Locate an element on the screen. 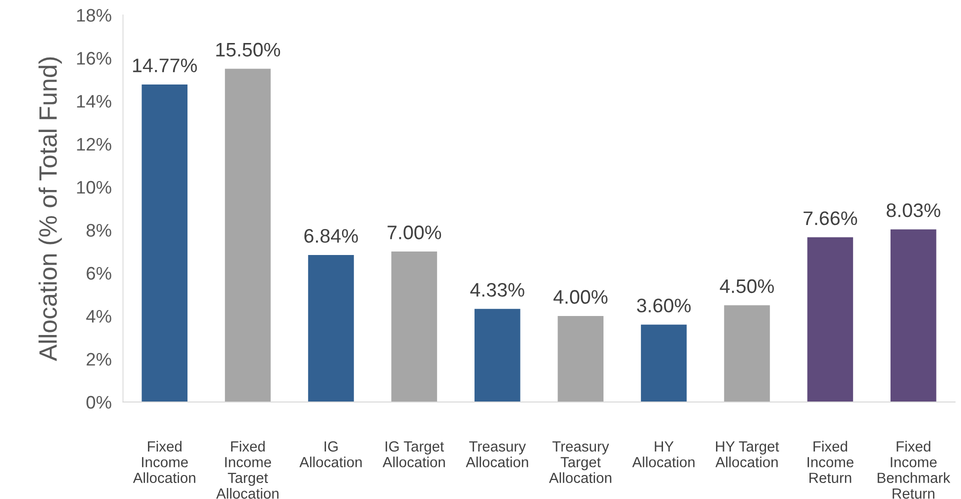 The height and width of the screenshot is (499, 961). x-tick-label: Fixed Income Allocation is located at coordinates (164, 462).